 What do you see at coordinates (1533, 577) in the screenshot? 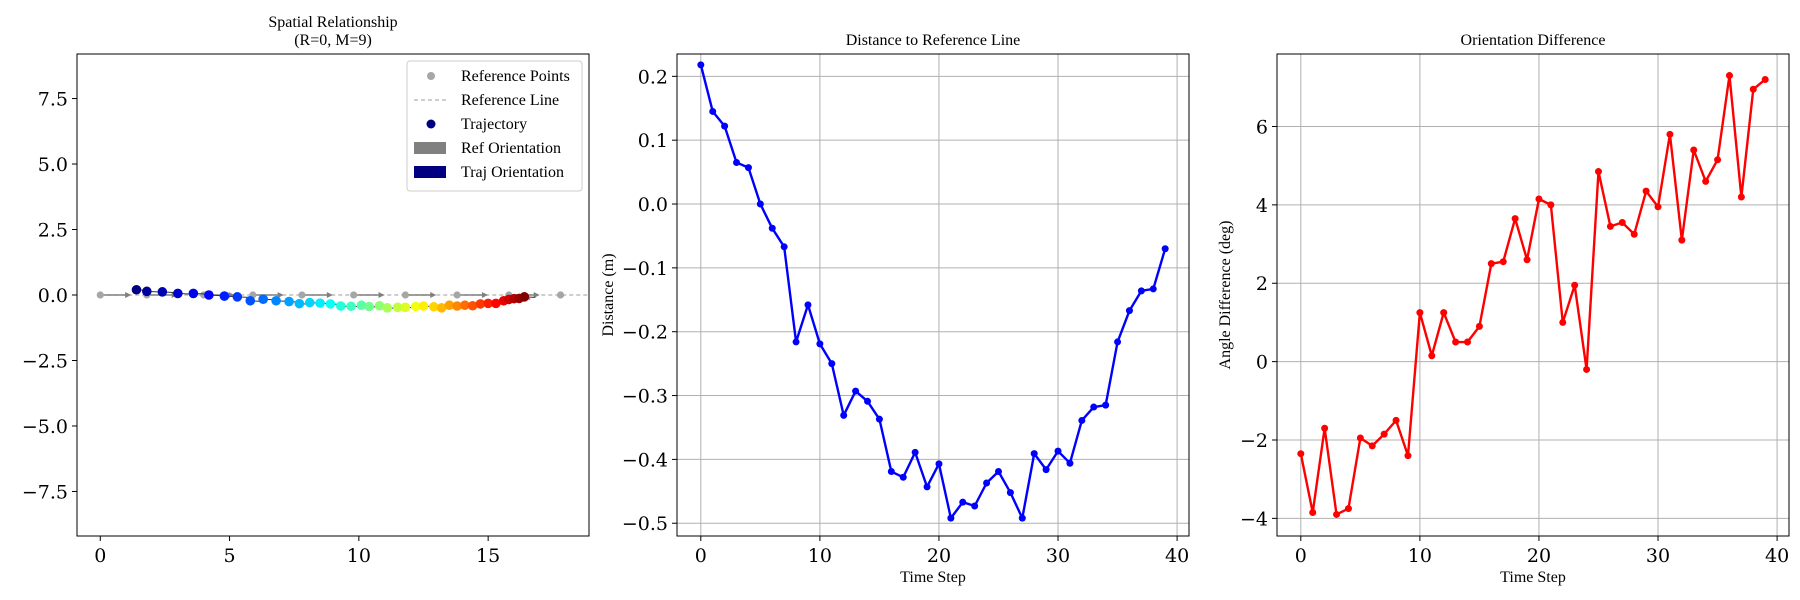
I see `panel3-xlabel: Time Step` at bounding box center [1533, 577].